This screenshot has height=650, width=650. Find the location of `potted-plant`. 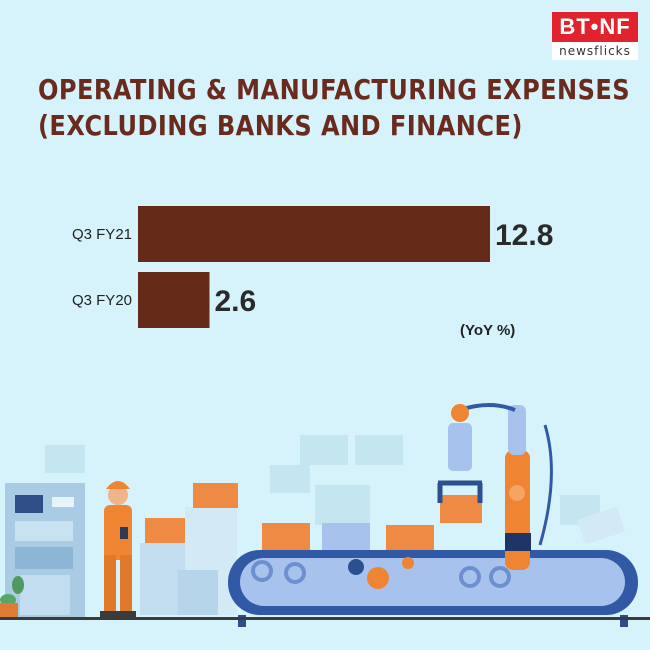

potted-plant is located at coordinates (12, 596).